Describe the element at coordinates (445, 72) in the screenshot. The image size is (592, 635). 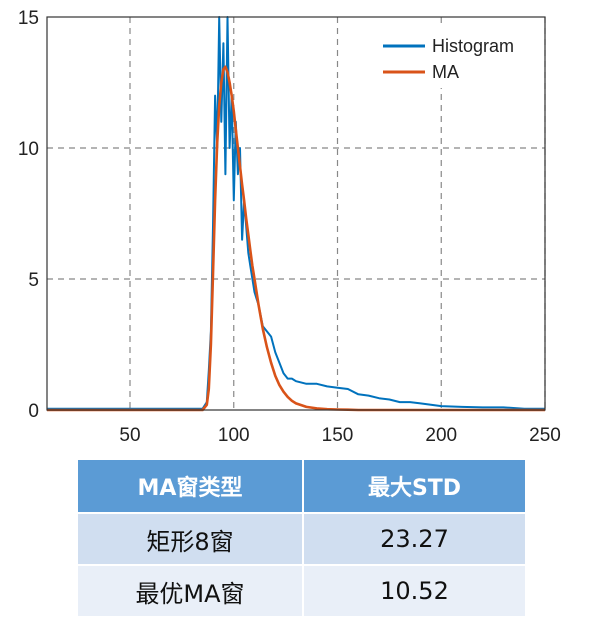
I see `legend-ma-label: MA` at that location.